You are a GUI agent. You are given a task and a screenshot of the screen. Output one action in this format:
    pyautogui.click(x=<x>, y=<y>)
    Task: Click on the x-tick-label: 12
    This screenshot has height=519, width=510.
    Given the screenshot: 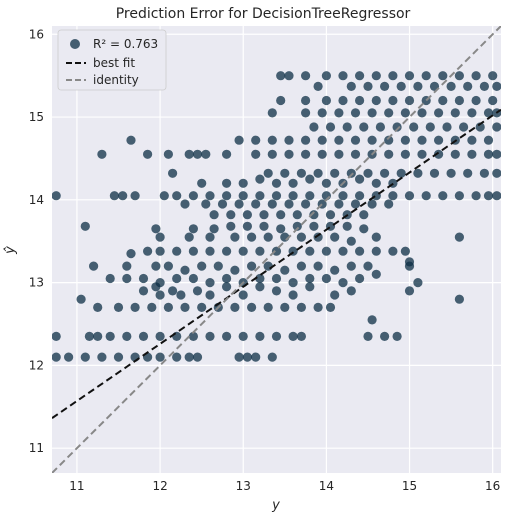 What is the action you would take?
    pyautogui.click(x=159, y=486)
    